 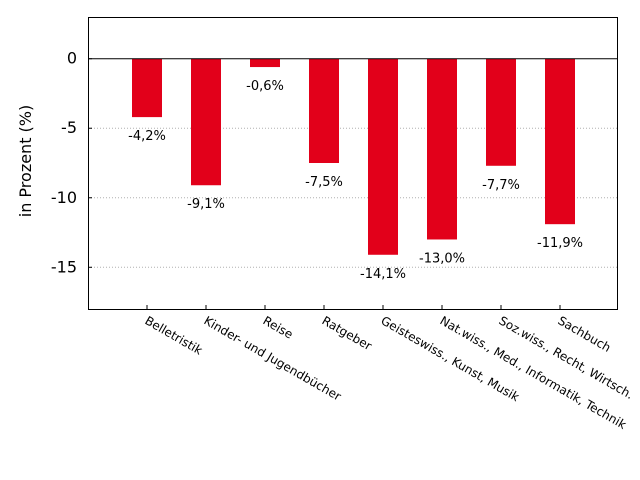 What do you see at coordinates (265, 86) in the screenshot?
I see `data-label: -0,6%` at bounding box center [265, 86].